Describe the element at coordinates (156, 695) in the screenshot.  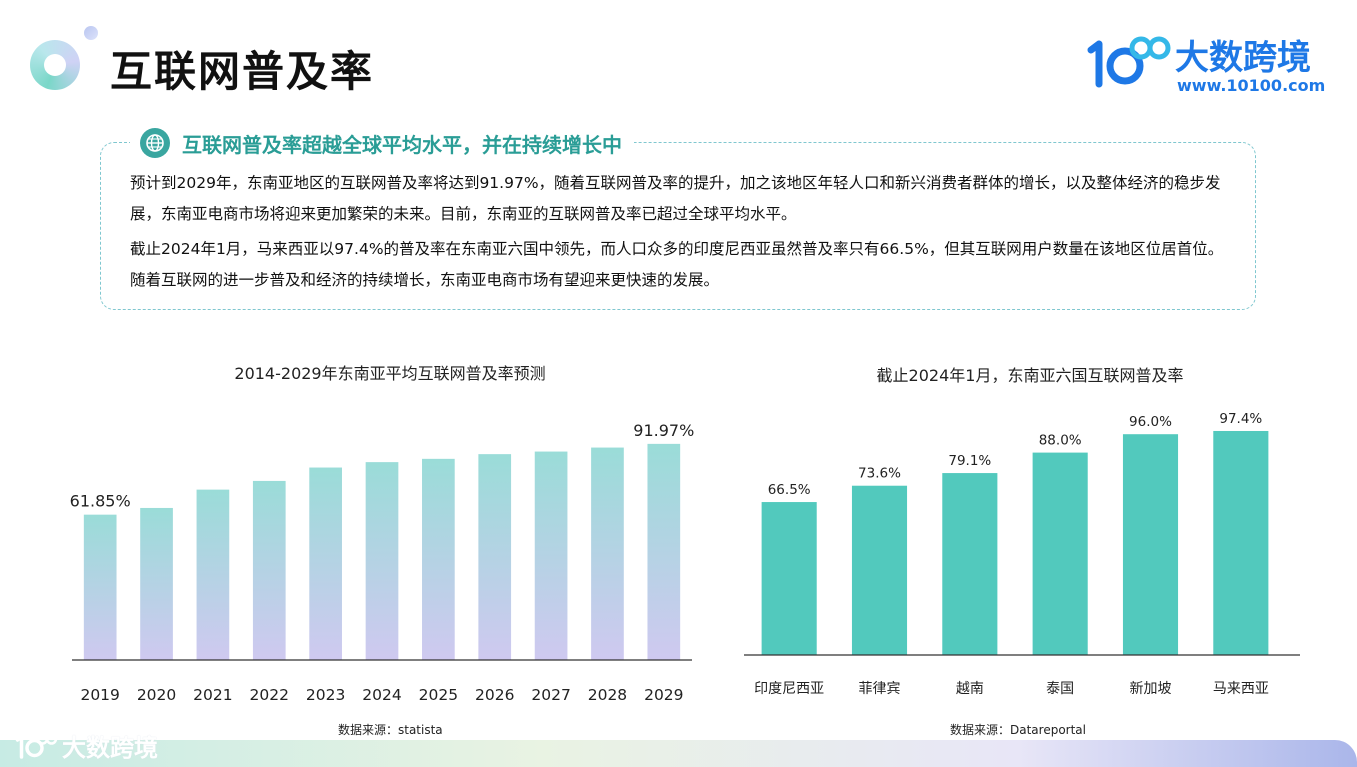
I see `chart1-category-label-1: 2020` at that location.